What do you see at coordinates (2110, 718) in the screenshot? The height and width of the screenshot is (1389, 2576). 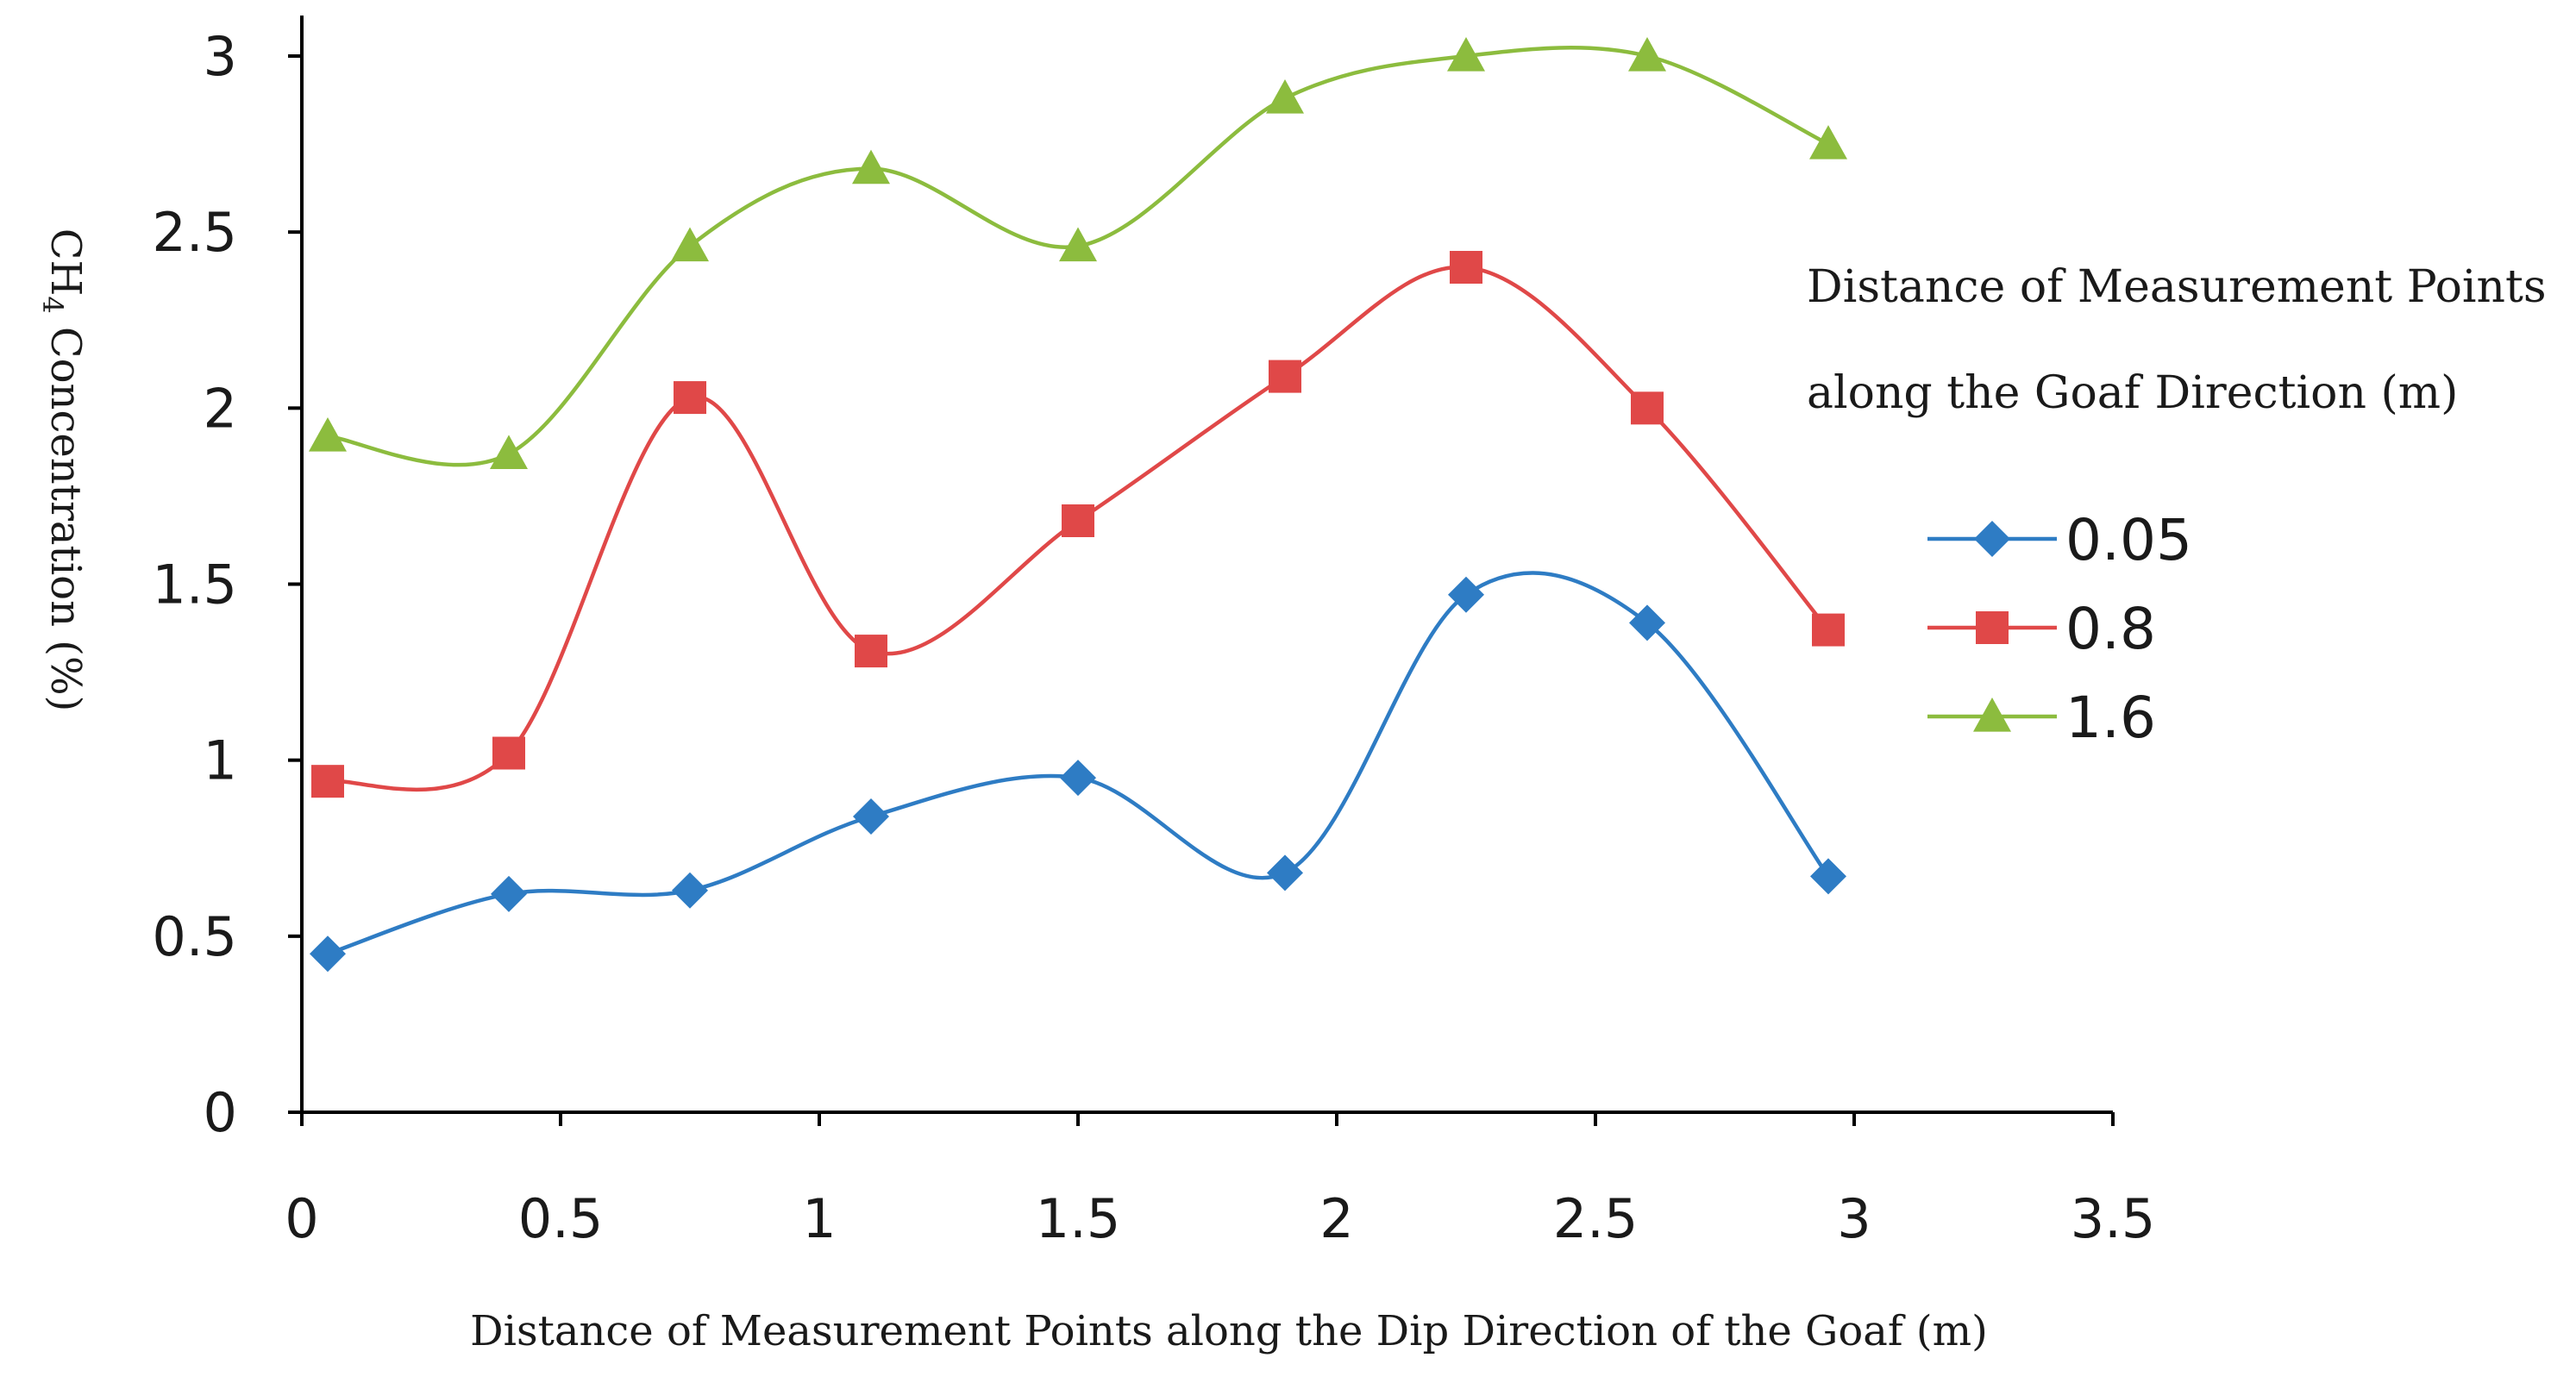 I see `legend-label: 1.6` at bounding box center [2110, 718].